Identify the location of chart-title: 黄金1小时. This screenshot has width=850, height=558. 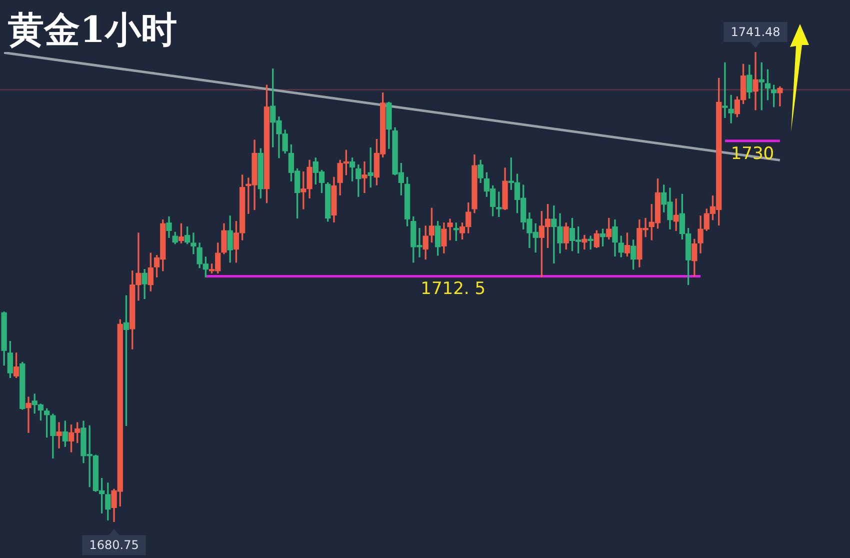
(93, 30).